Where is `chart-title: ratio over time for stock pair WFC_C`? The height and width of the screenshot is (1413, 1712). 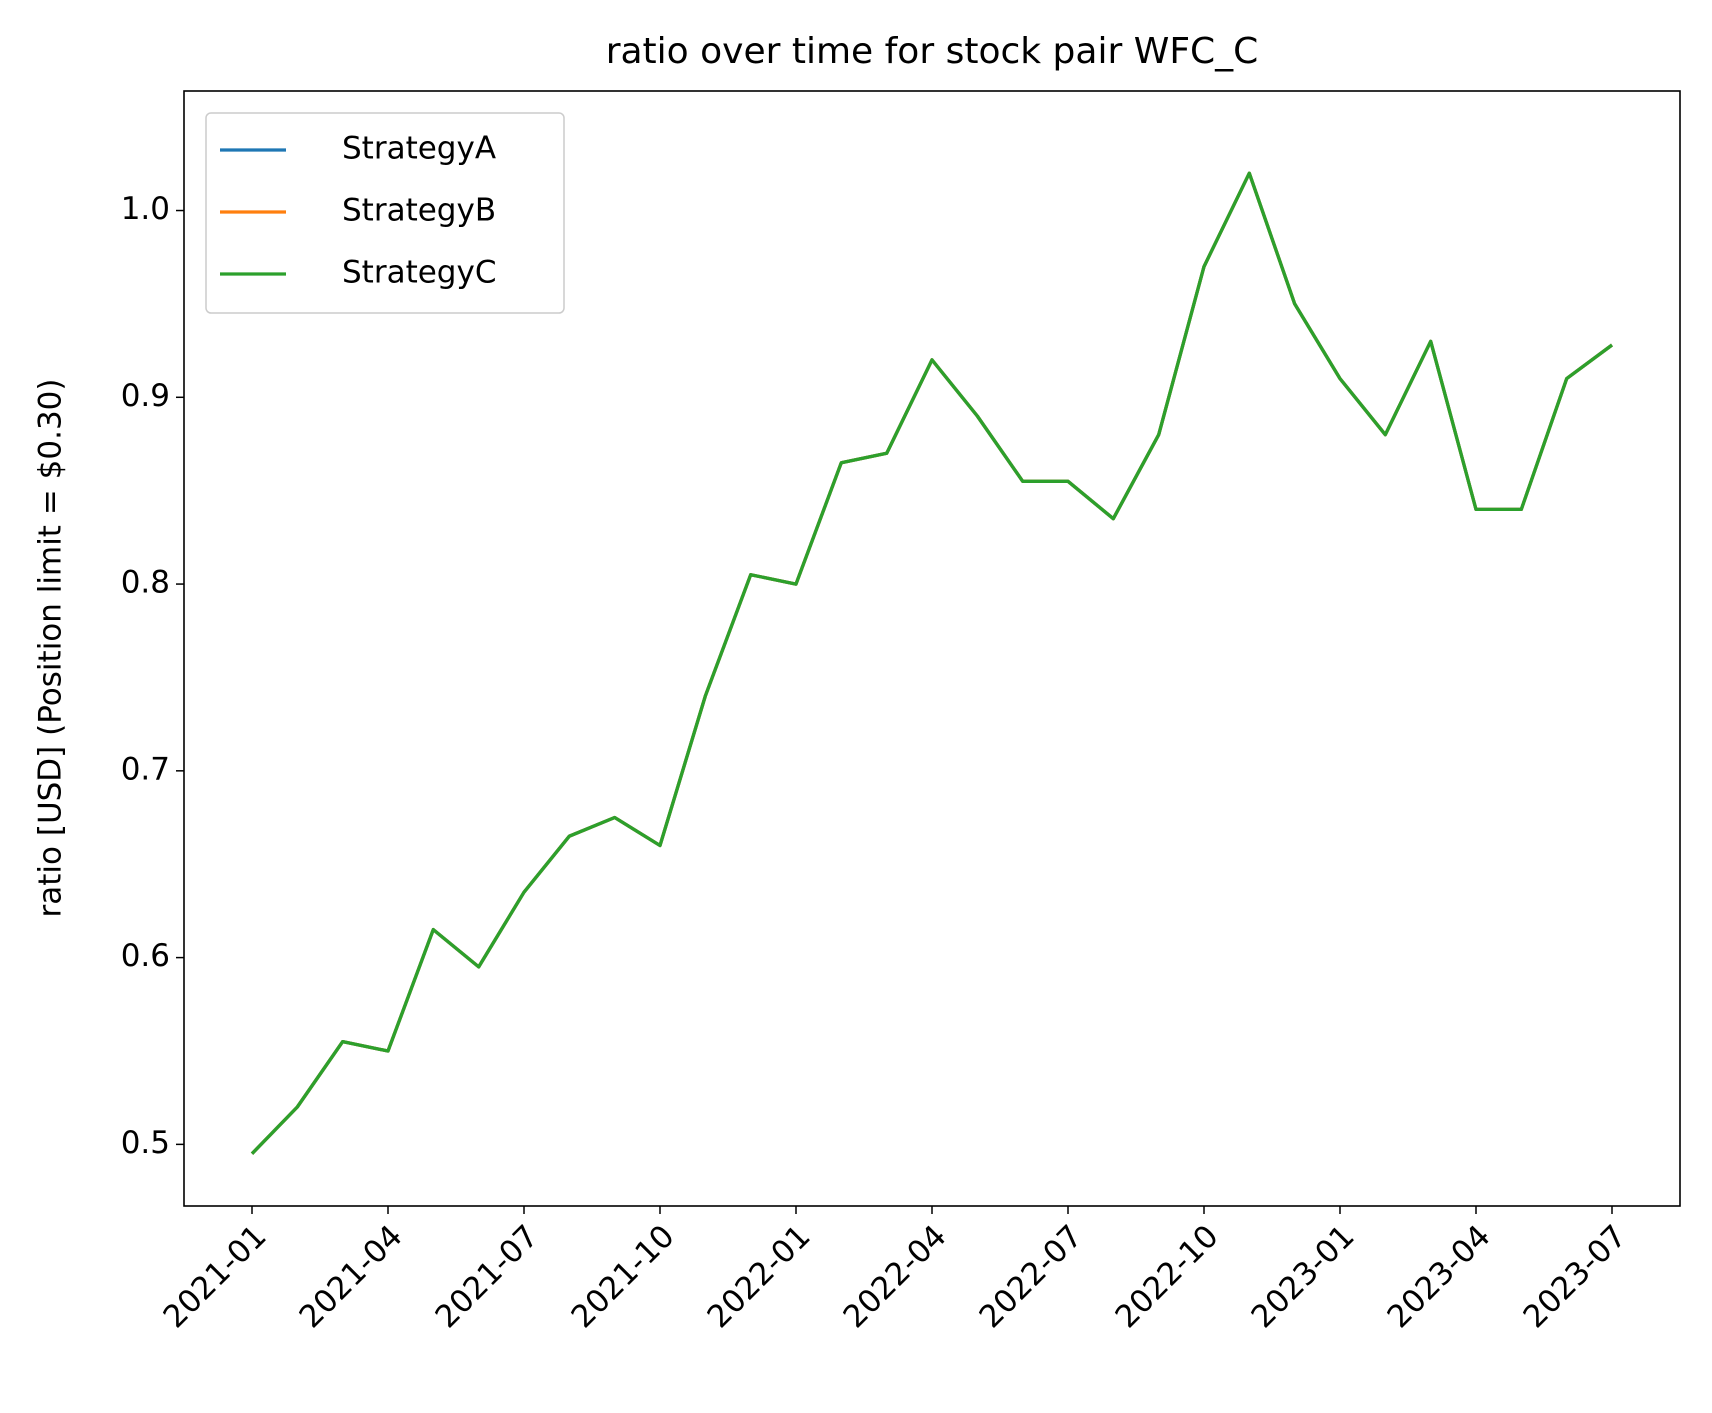 chart-title: ratio over time for stock pair WFC_C is located at coordinates (932, 51).